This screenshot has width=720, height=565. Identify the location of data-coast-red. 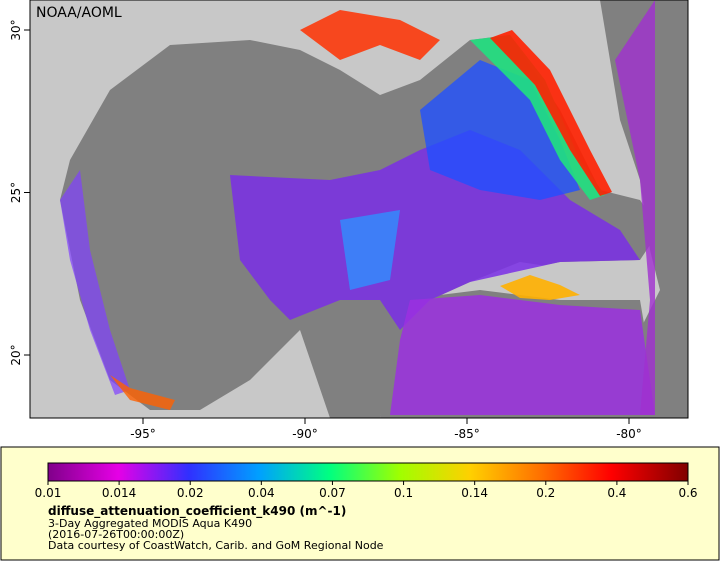
(551, 113).